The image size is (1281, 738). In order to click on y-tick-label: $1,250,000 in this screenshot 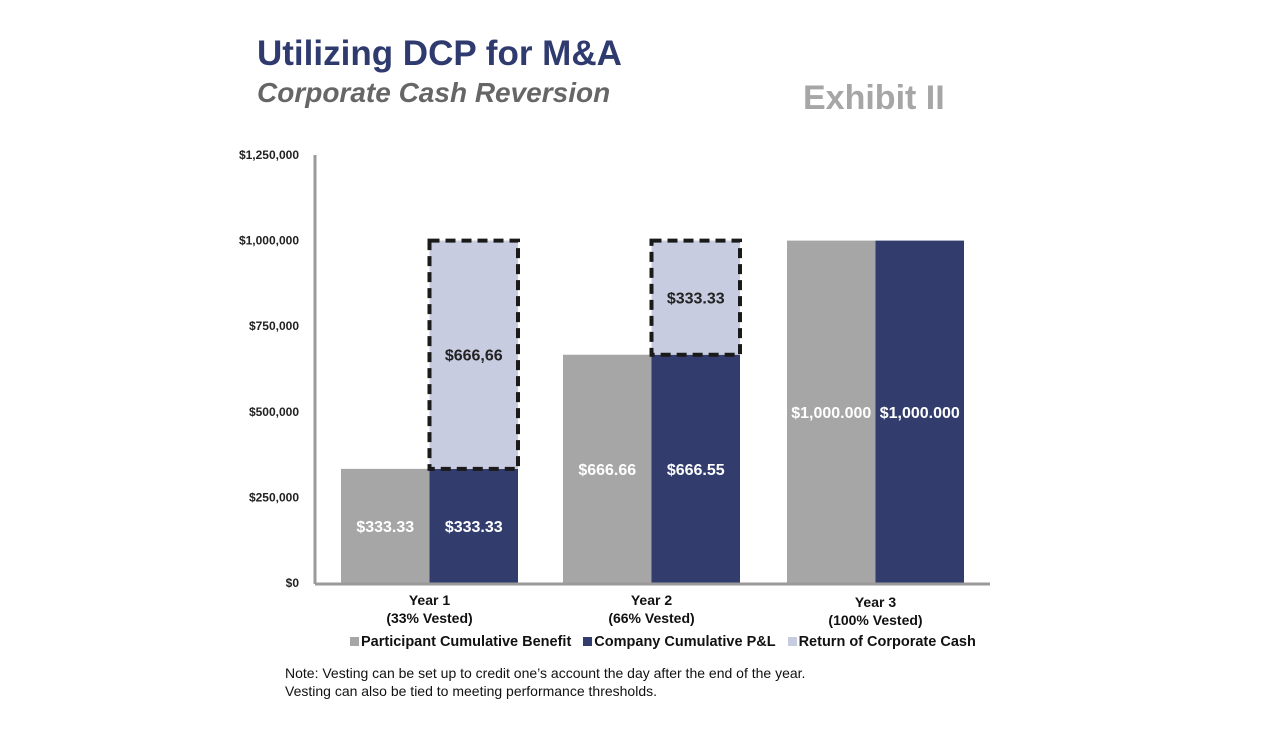, I will do `click(269, 155)`.